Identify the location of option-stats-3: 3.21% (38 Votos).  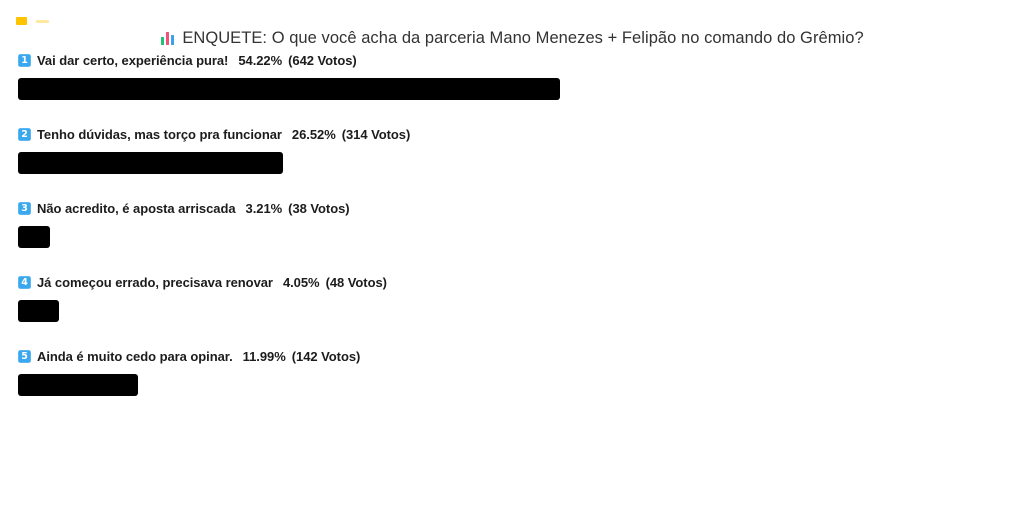
(298, 208).